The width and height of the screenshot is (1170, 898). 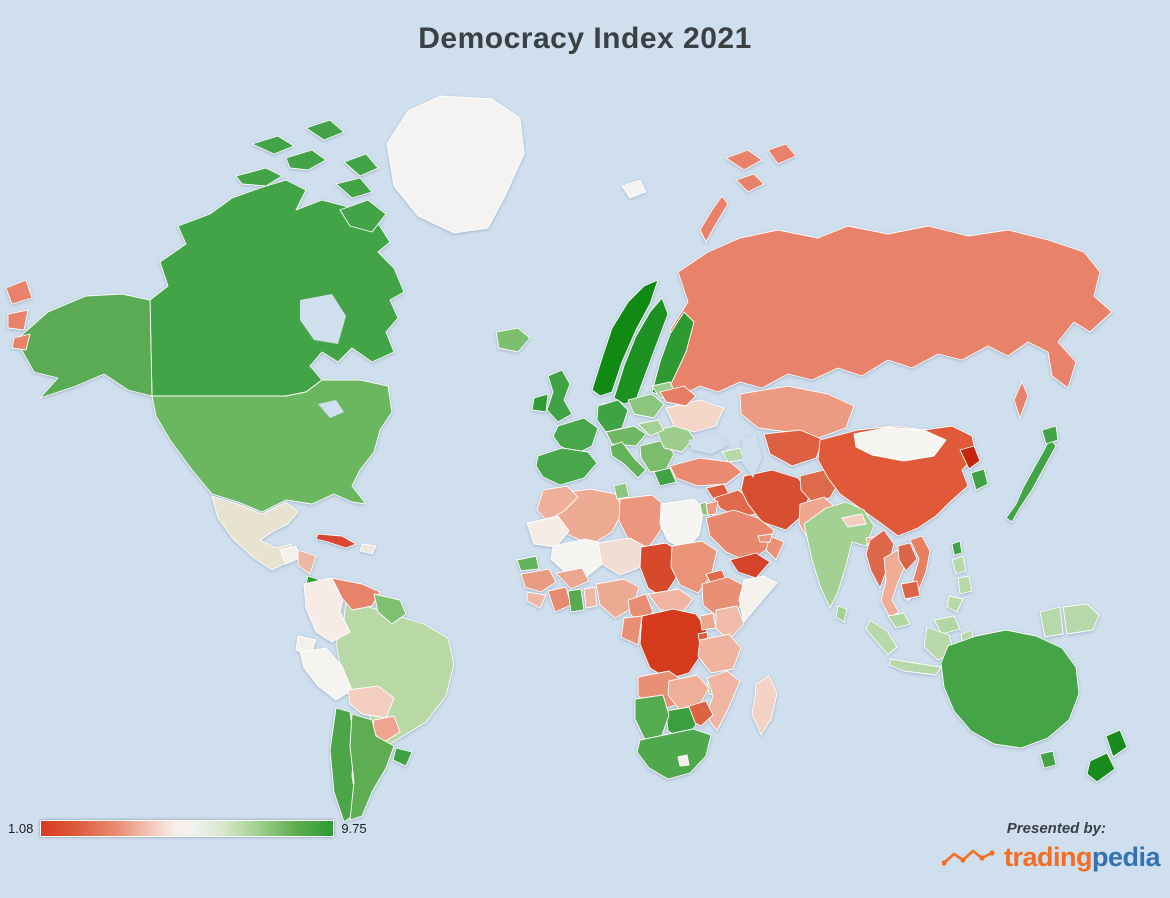 I want to click on region-uae, so click(x=765, y=538).